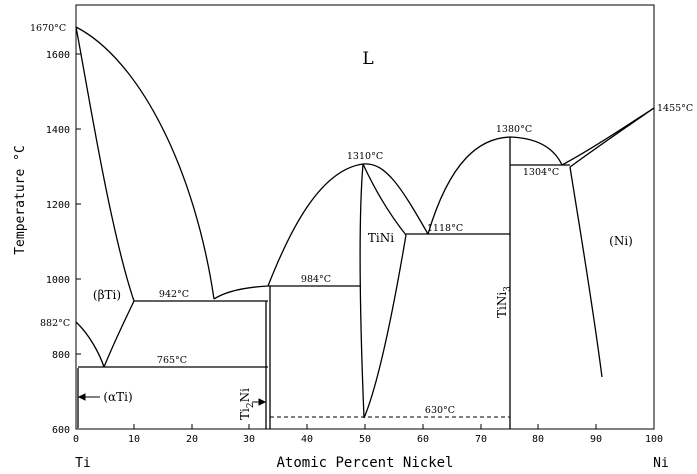  What do you see at coordinates (172, 399) in the screenshot?
I see `label-arrows` at bounding box center [172, 399].